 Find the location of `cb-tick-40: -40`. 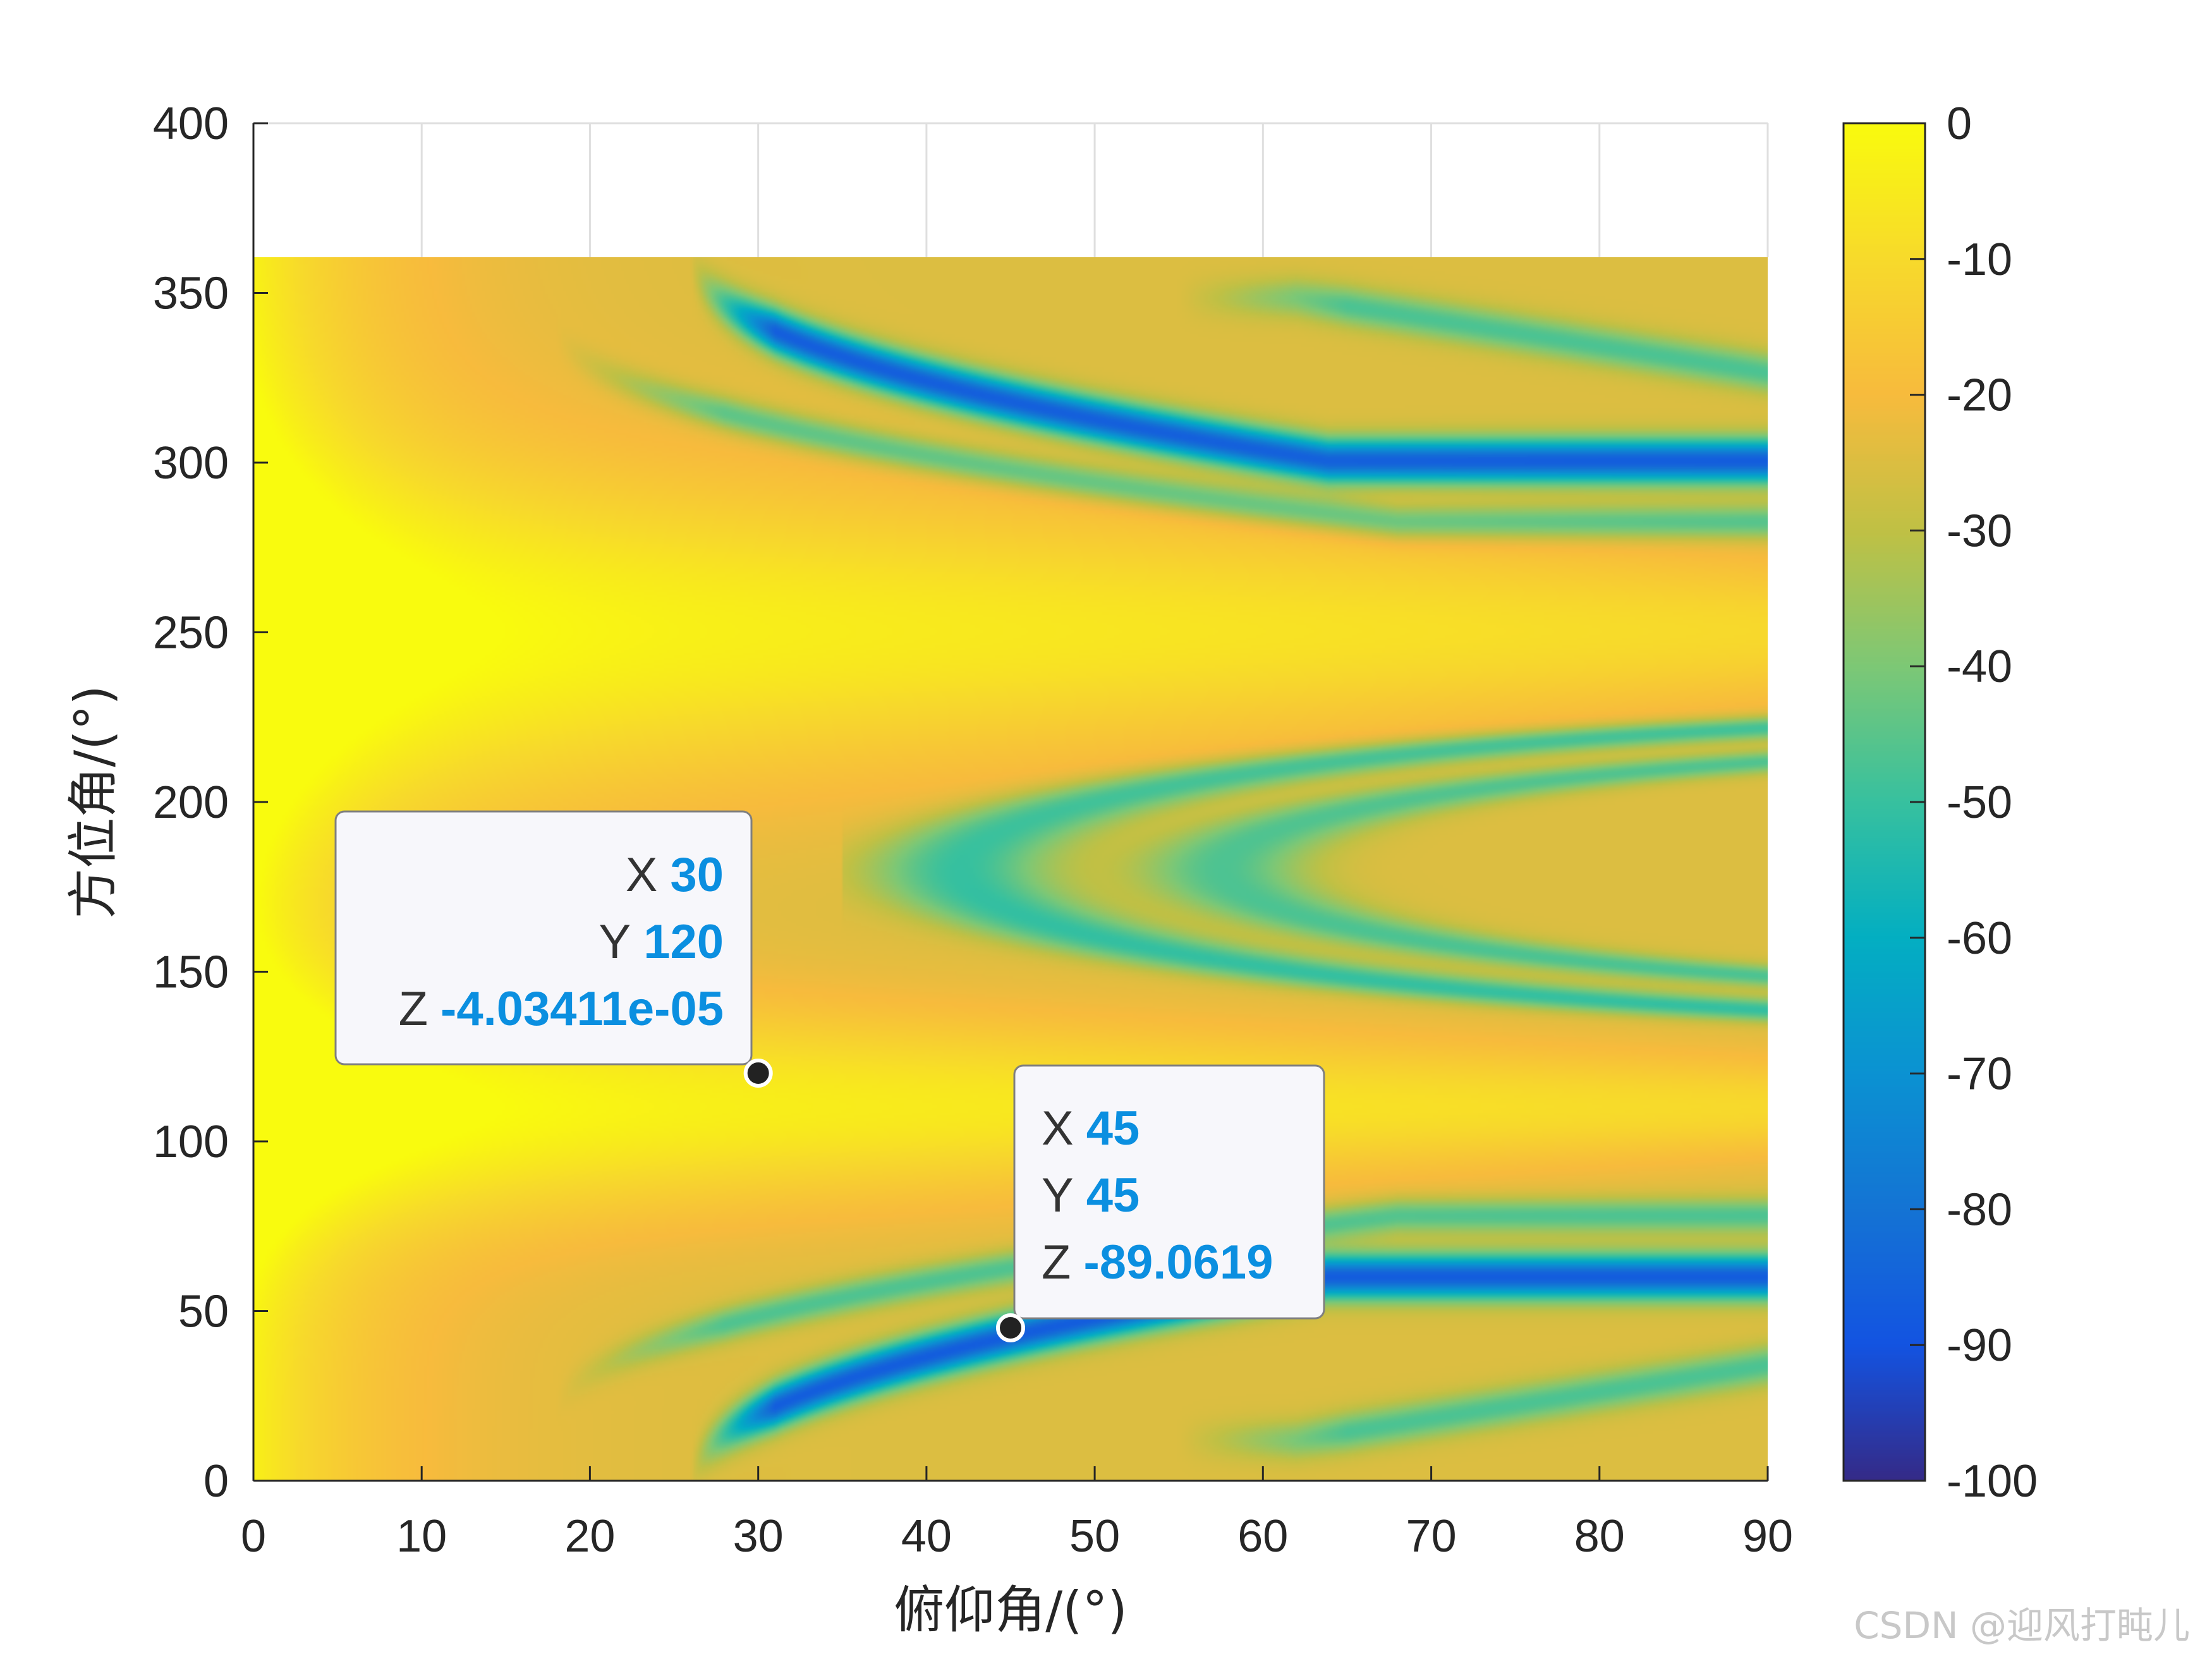

cb-tick-40: -40 is located at coordinates (1961, 666).